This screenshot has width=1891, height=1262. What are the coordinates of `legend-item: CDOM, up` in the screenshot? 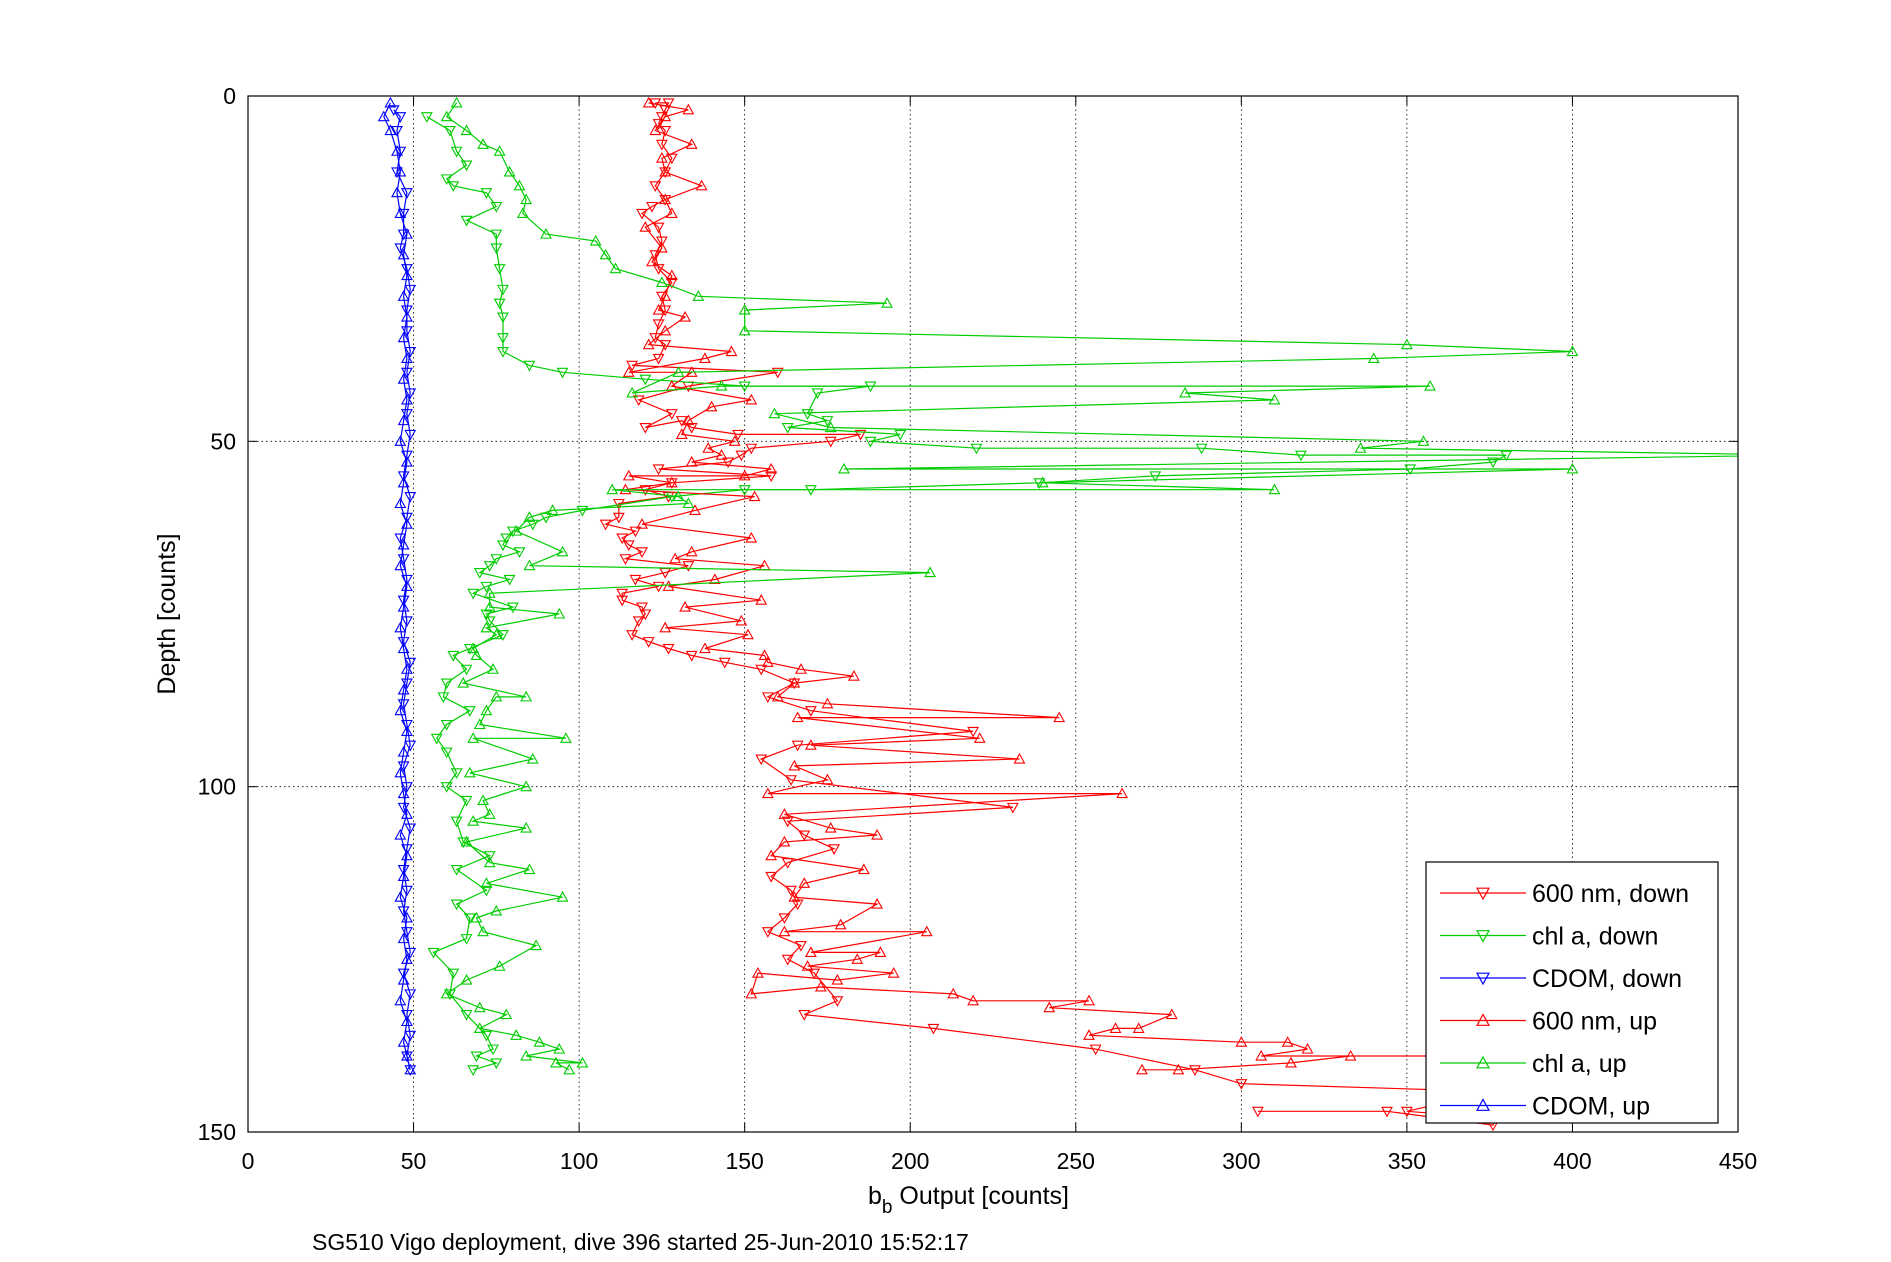 It's located at (1545, 1107).